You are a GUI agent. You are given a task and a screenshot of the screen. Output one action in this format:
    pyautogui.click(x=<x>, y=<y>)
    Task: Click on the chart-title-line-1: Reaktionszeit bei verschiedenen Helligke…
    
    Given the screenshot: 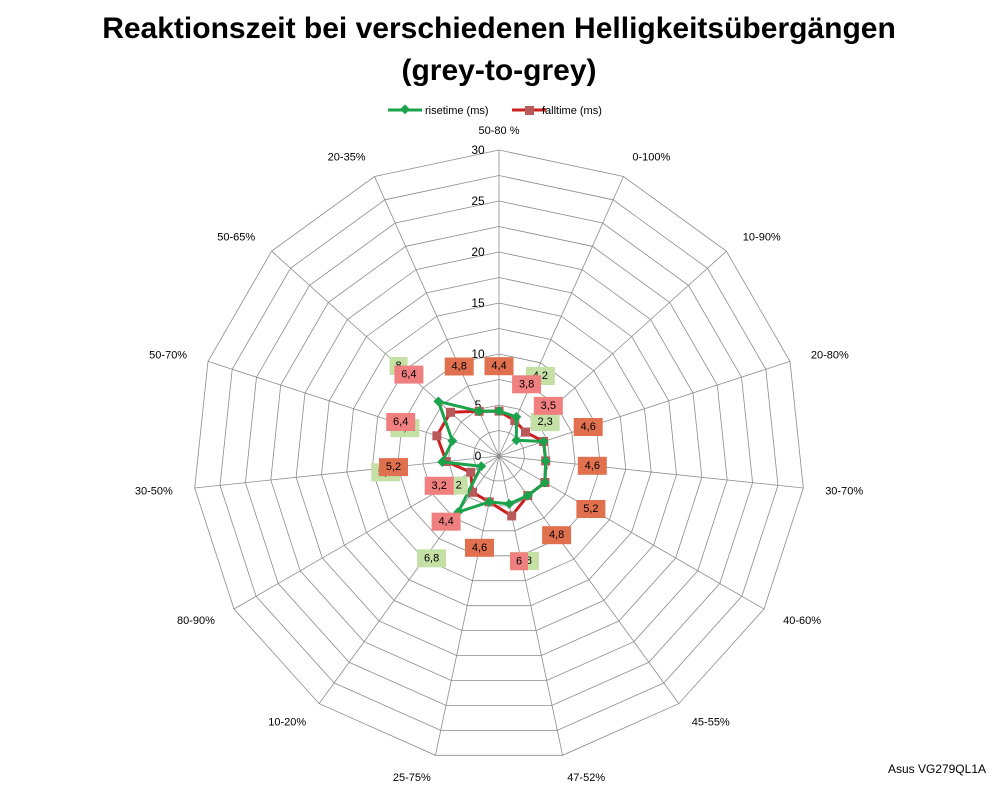 What is the action you would take?
    pyautogui.click(x=499, y=28)
    